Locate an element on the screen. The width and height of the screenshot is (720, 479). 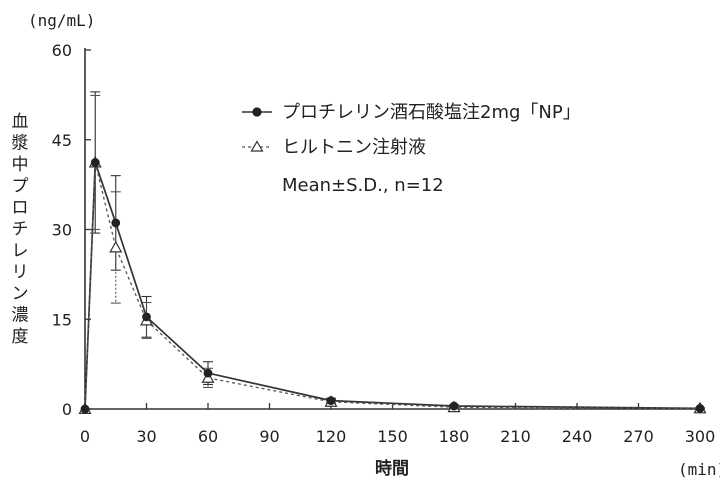
x-tick-label: 210 is located at coordinates (515, 436).